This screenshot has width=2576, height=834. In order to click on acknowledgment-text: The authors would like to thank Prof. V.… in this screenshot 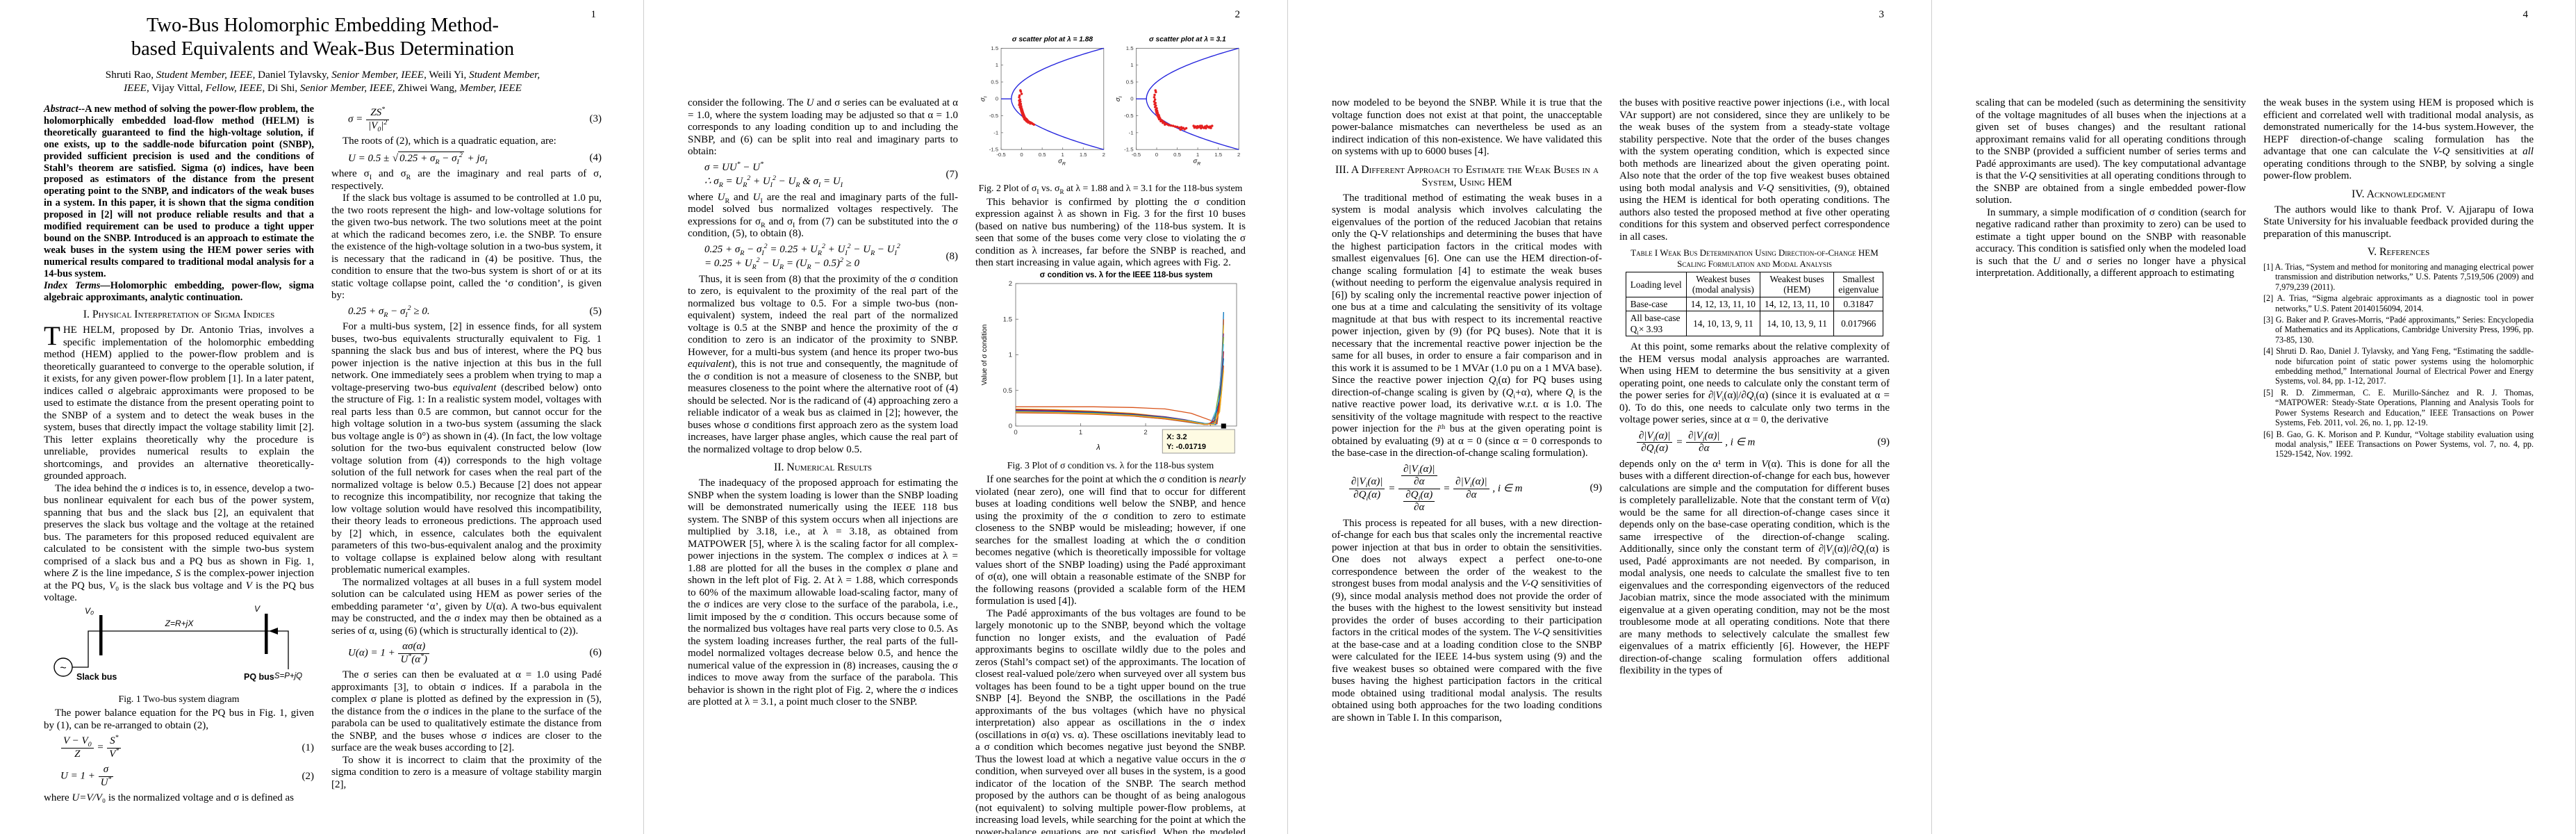, I will do `click(2398, 222)`.